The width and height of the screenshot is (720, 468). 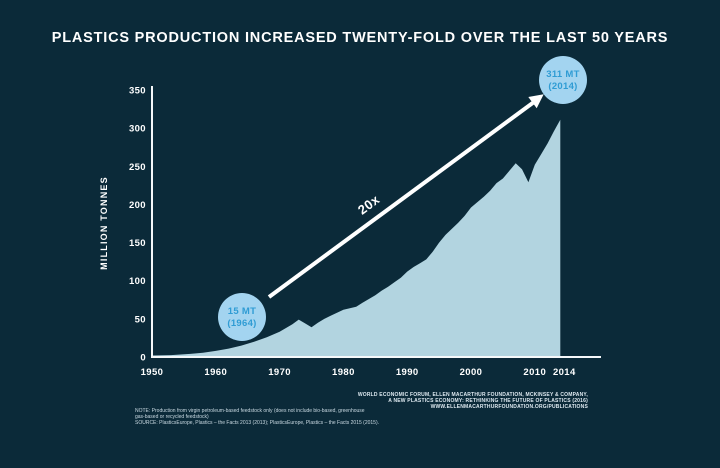 What do you see at coordinates (137, 205) in the screenshot?
I see `y-tick-label: 200` at bounding box center [137, 205].